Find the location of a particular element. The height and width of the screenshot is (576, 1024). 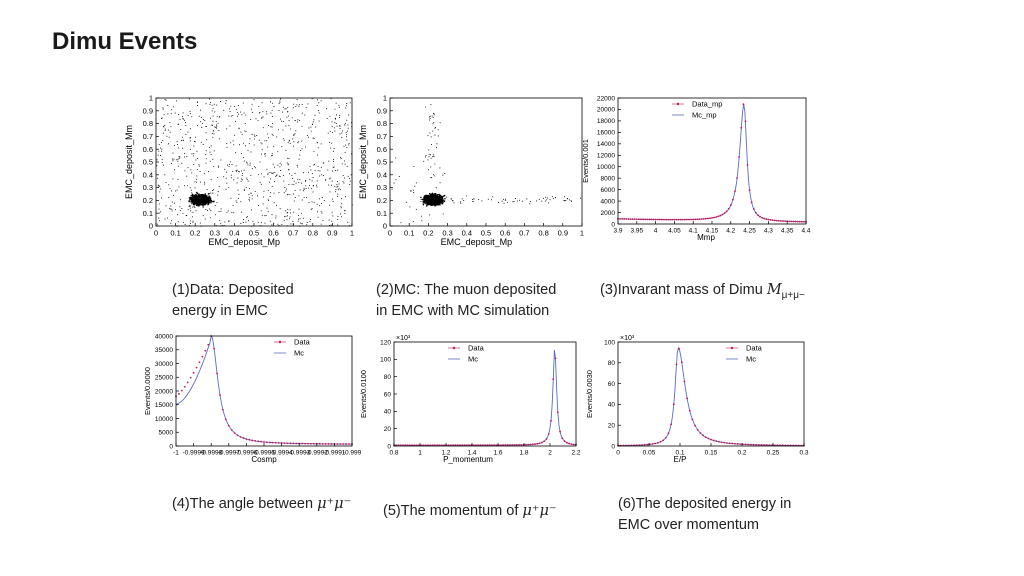

plot-area is located at coordinates (486, 162).